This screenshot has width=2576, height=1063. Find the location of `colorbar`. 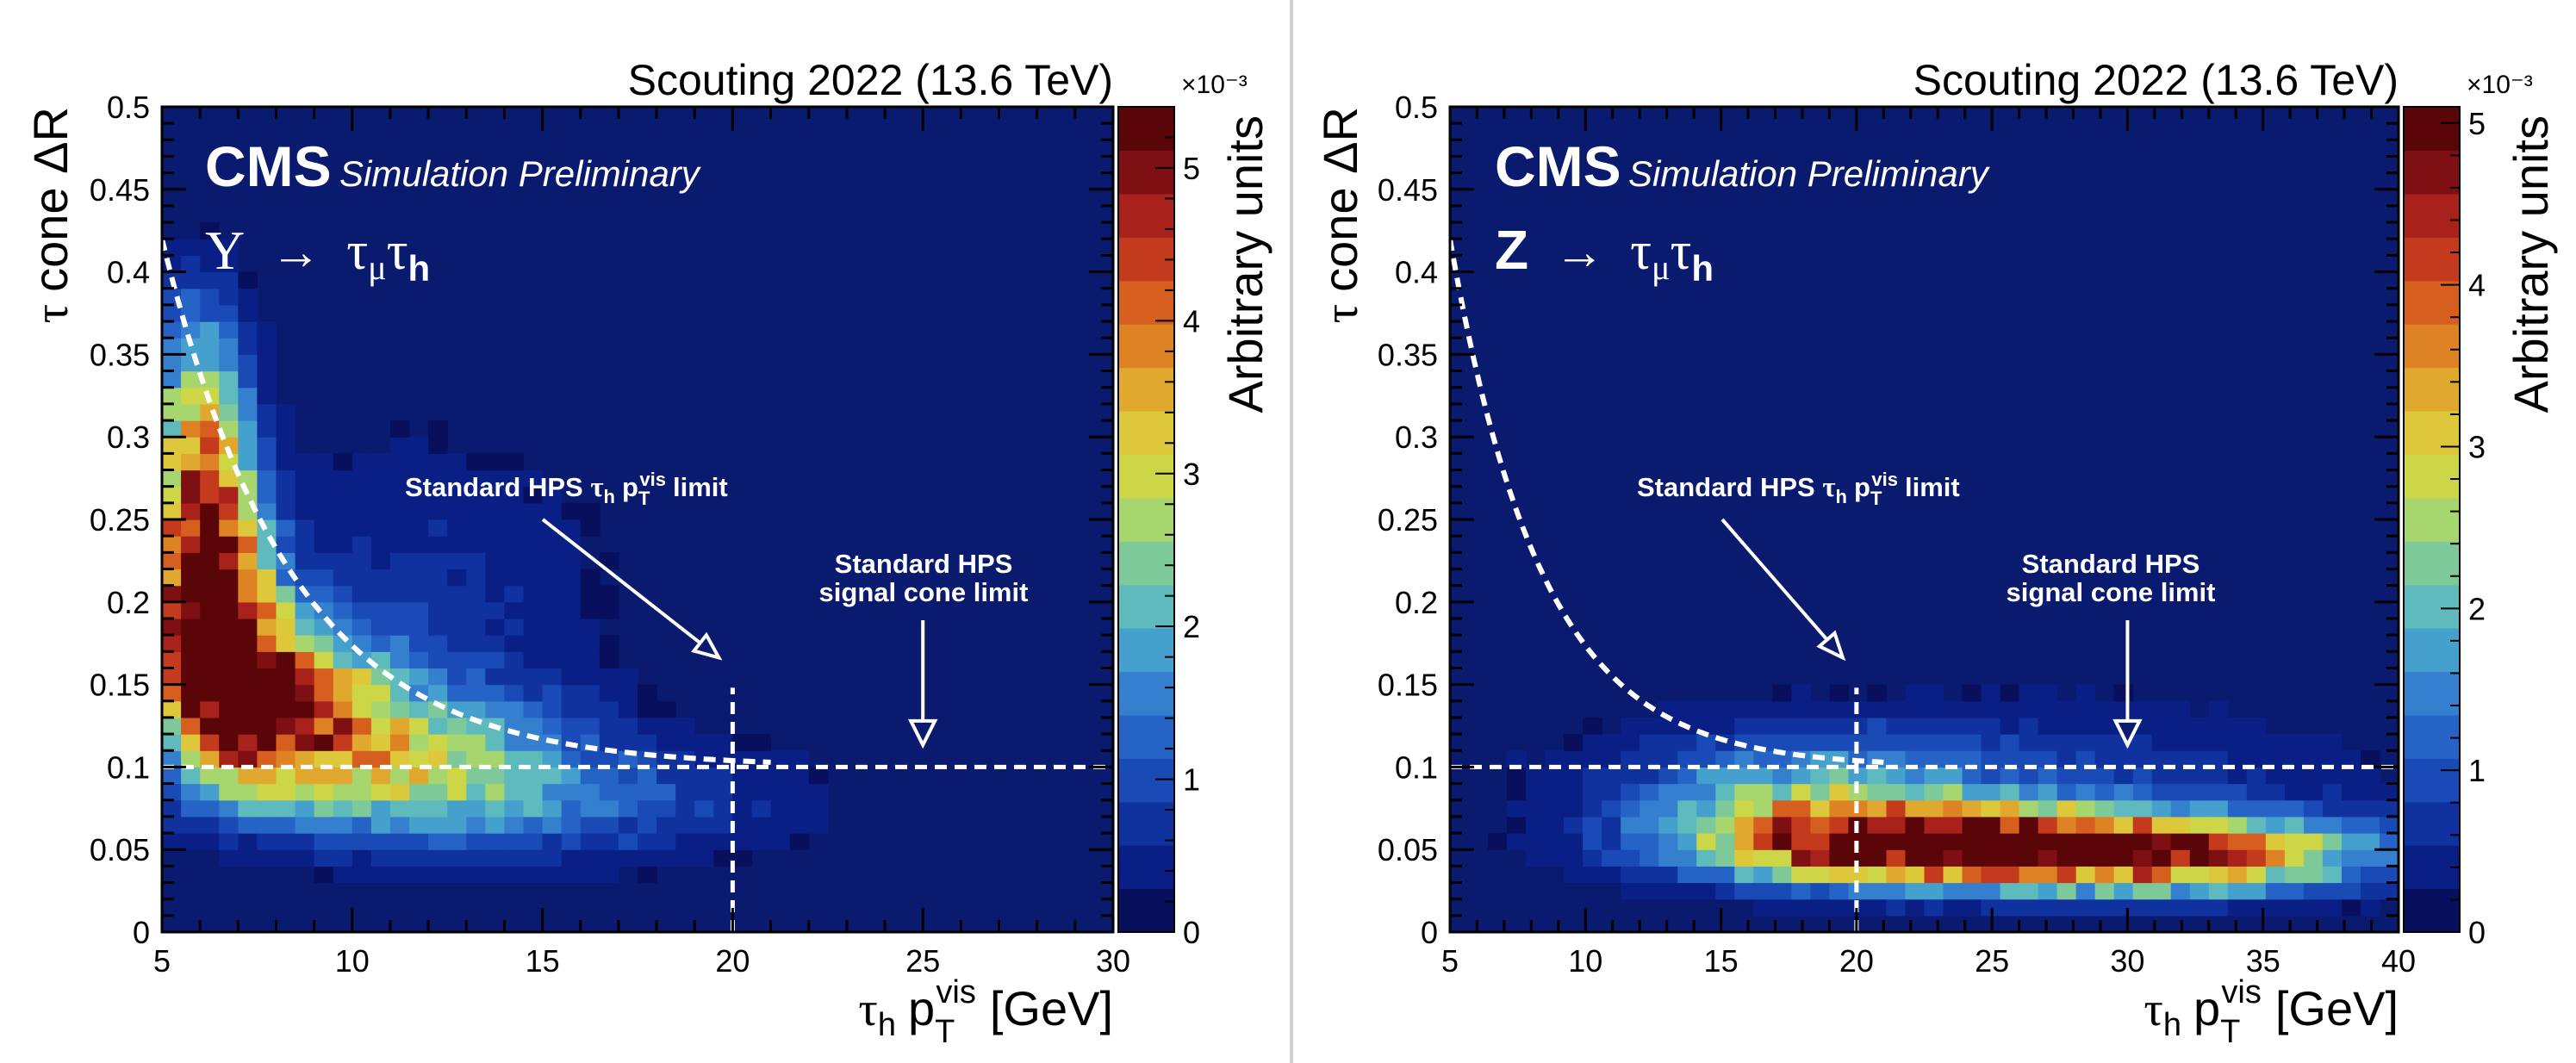

colorbar is located at coordinates (1146, 519).